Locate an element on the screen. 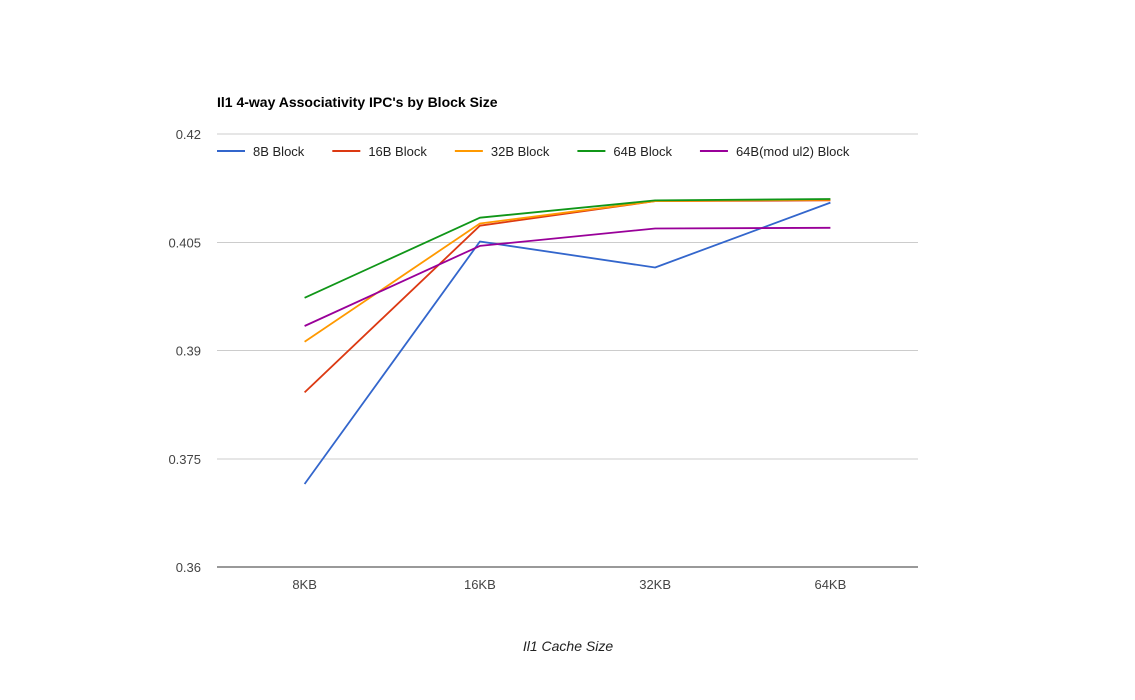 This screenshot has height=700, width=1135. x-axis-label: Il1 Cache Size is located at coordinates (568, 646).